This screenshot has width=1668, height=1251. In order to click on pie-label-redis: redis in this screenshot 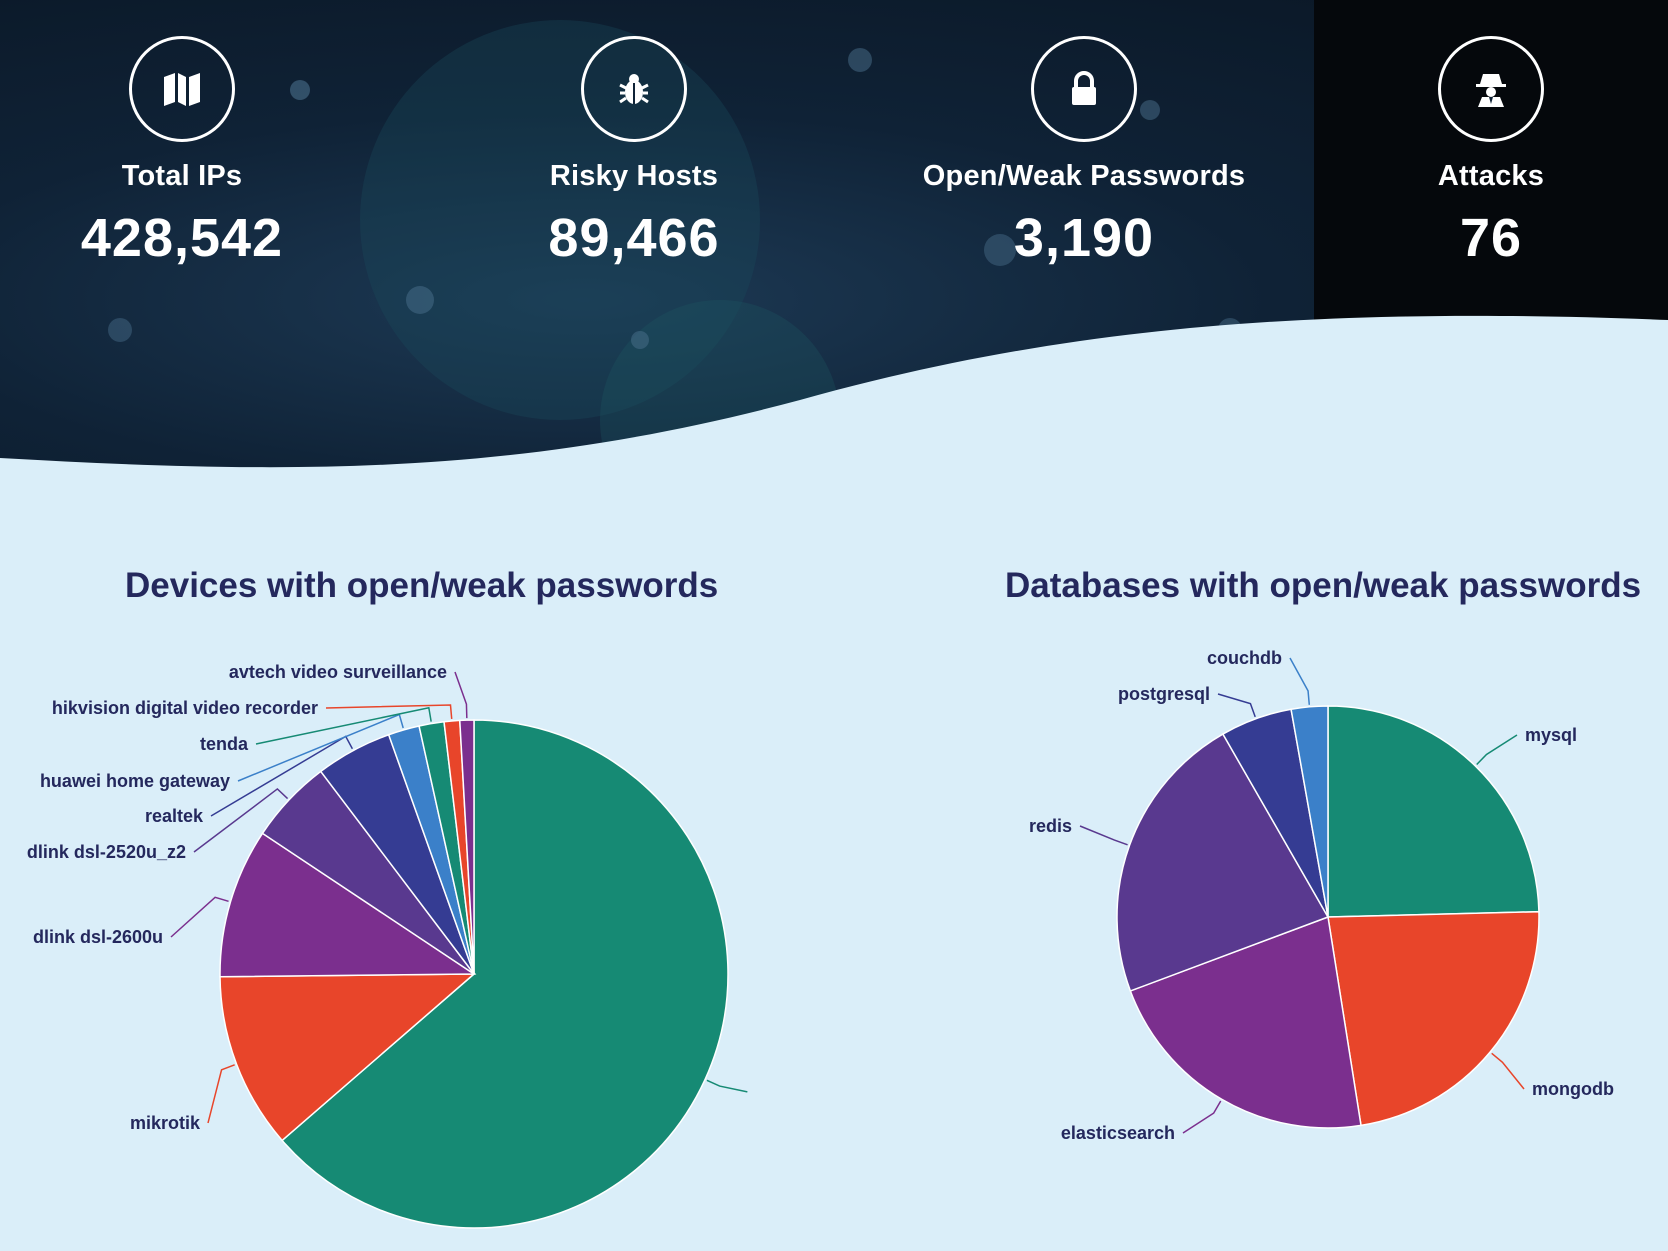, I will do `click(1050, 826)`.